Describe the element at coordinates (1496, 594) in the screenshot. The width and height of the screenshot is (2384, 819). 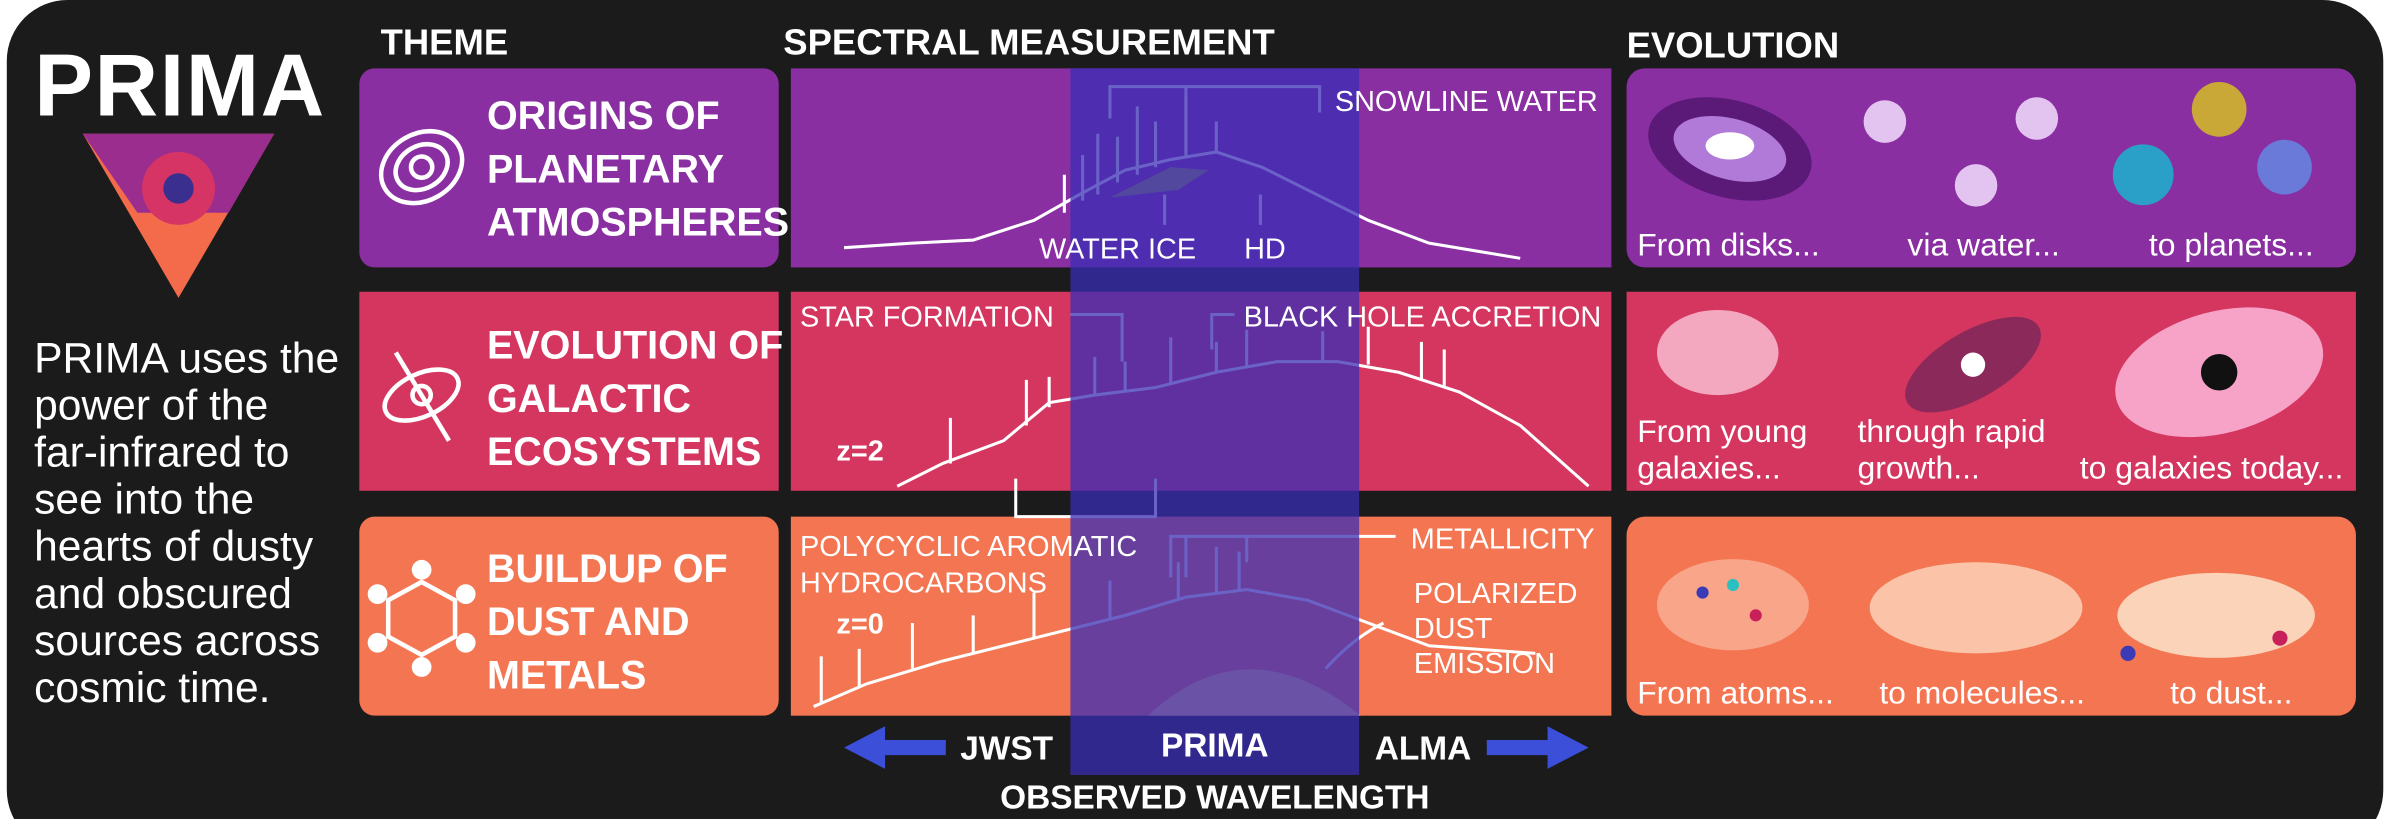
I see `spectrum-label: POLARIZED` at that location.